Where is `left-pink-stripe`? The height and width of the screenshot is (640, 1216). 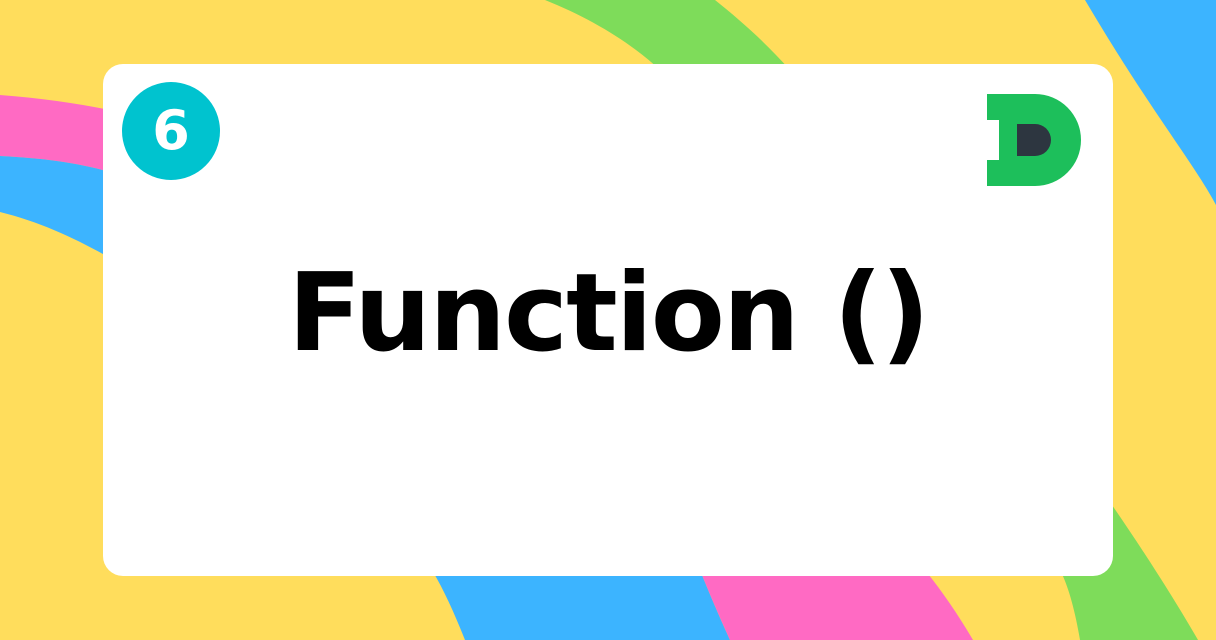
left-pink-stripe is located at coordinates (55, 133).